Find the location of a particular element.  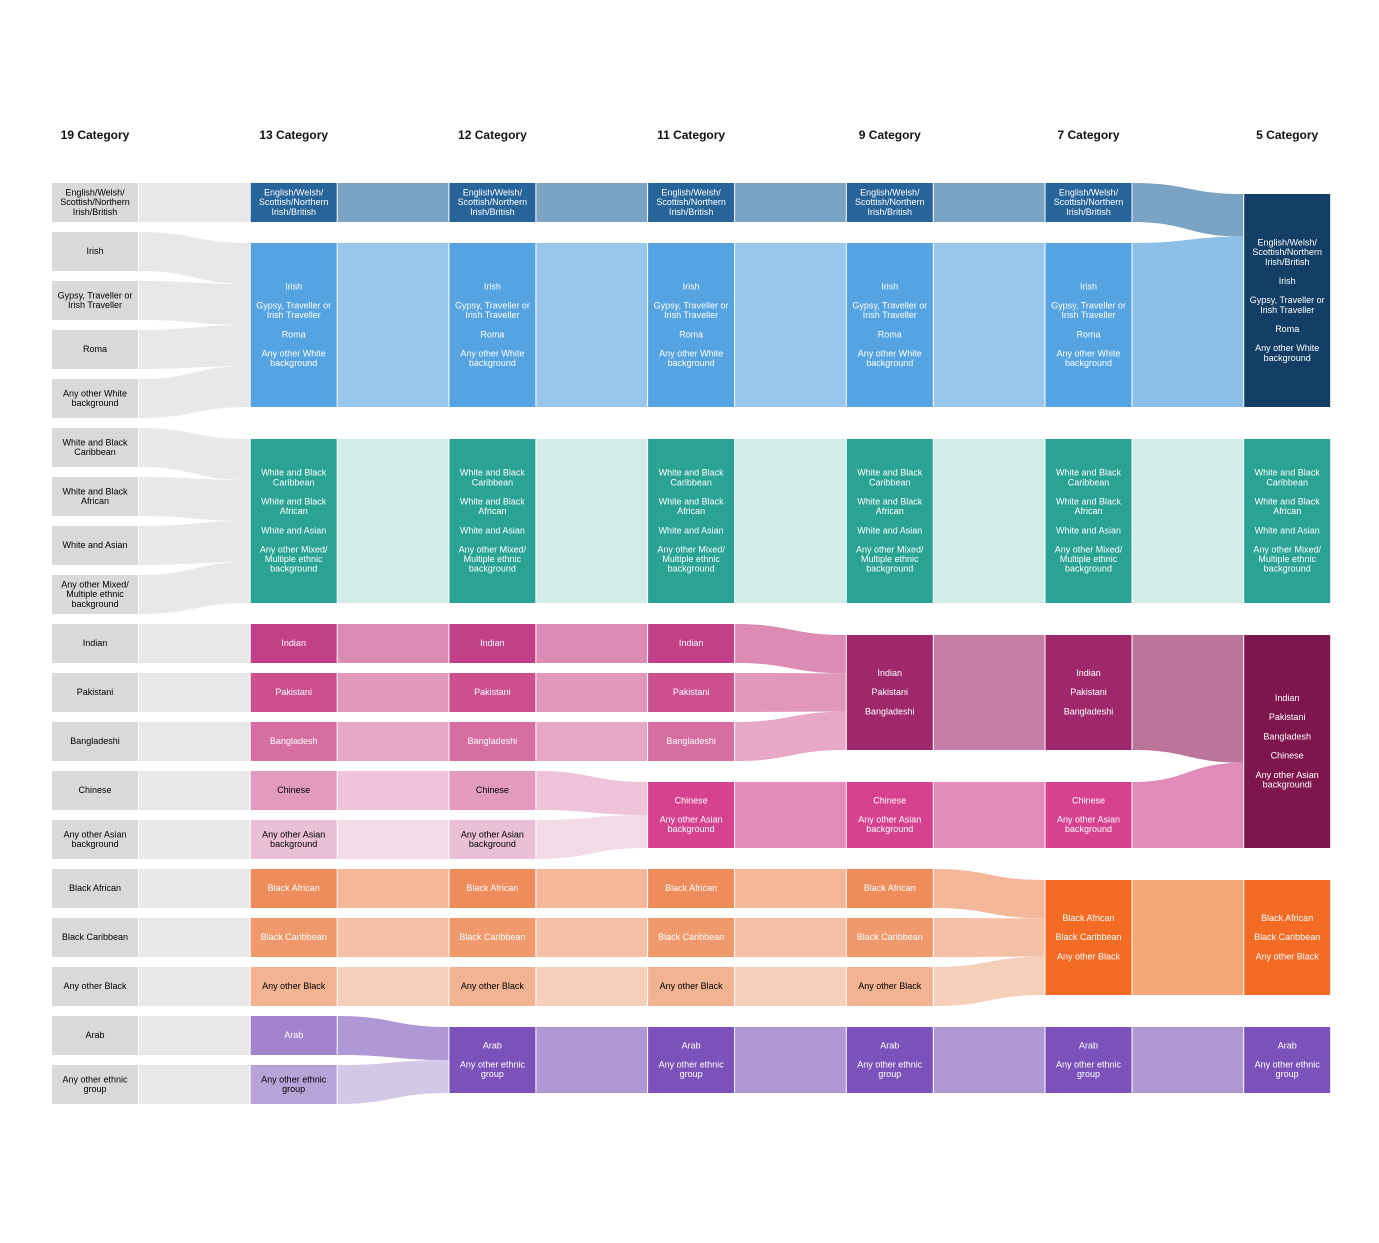

node-12-category-pakistani is located at coordinates (492, 692).